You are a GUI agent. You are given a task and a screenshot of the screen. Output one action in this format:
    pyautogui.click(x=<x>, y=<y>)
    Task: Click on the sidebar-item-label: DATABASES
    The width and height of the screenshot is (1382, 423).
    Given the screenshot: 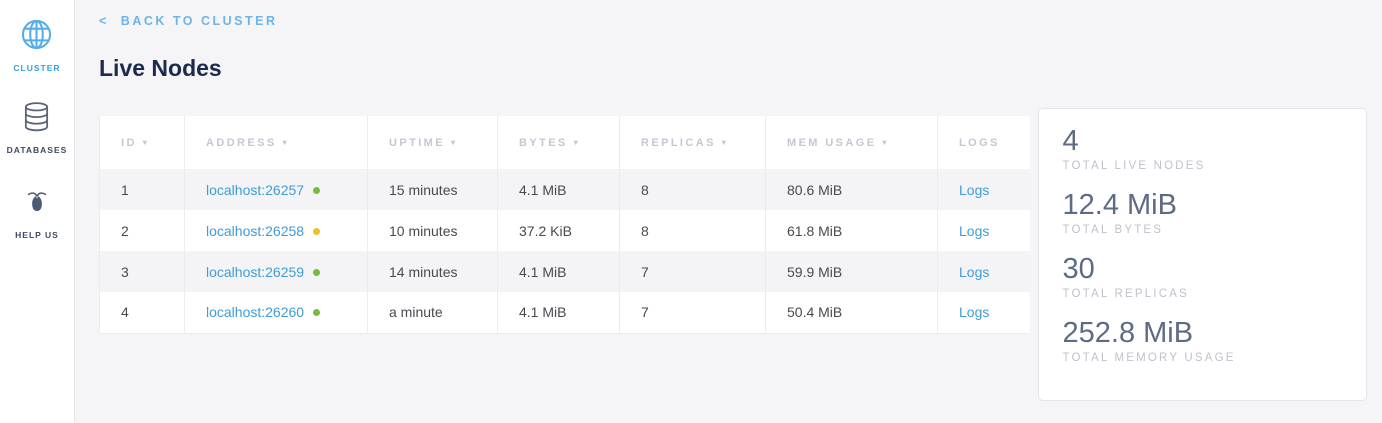 What is the action you would take?
    pyautogui.click(x=37, y=150)
    